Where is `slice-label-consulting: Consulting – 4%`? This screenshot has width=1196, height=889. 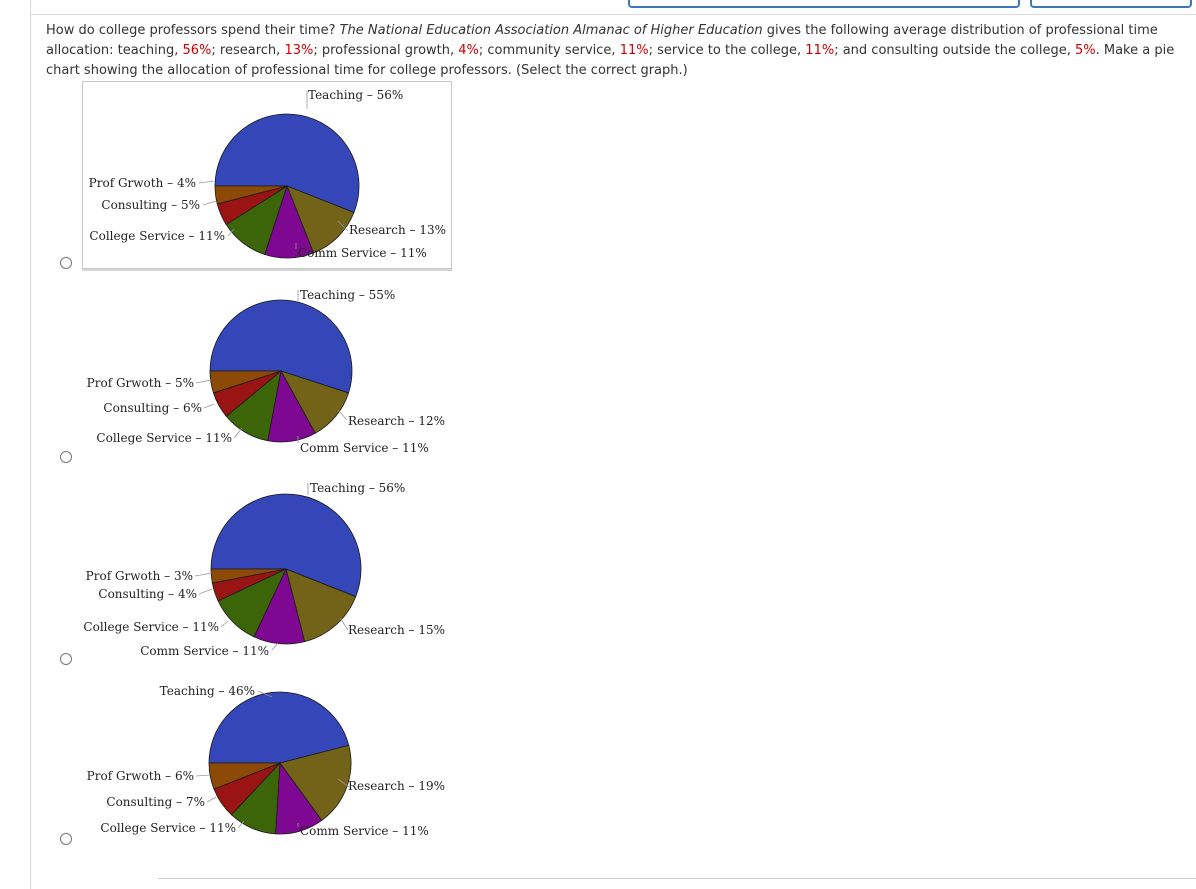 slice-label-consulting: Consulting – 4% is located at coordinates (147, 594).